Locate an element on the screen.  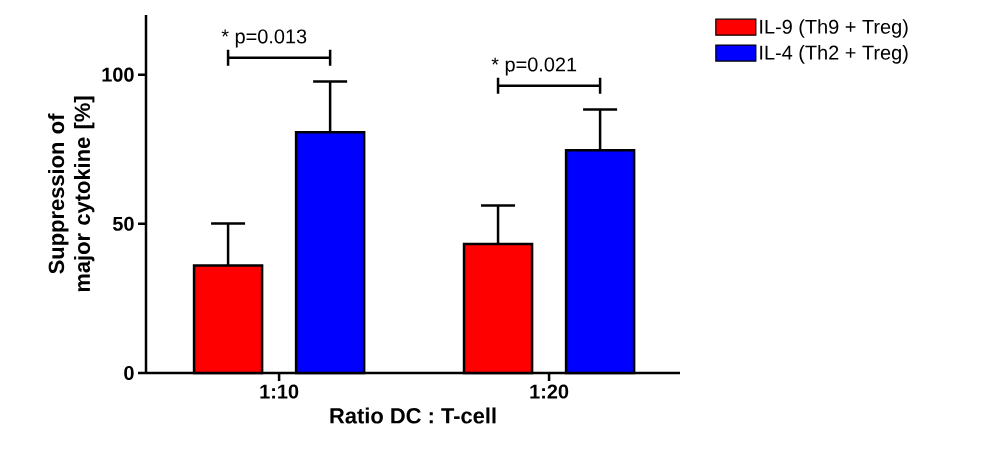
y-axis-title: Suppression of major cytokine [%] is located at coordinates (71, 194).